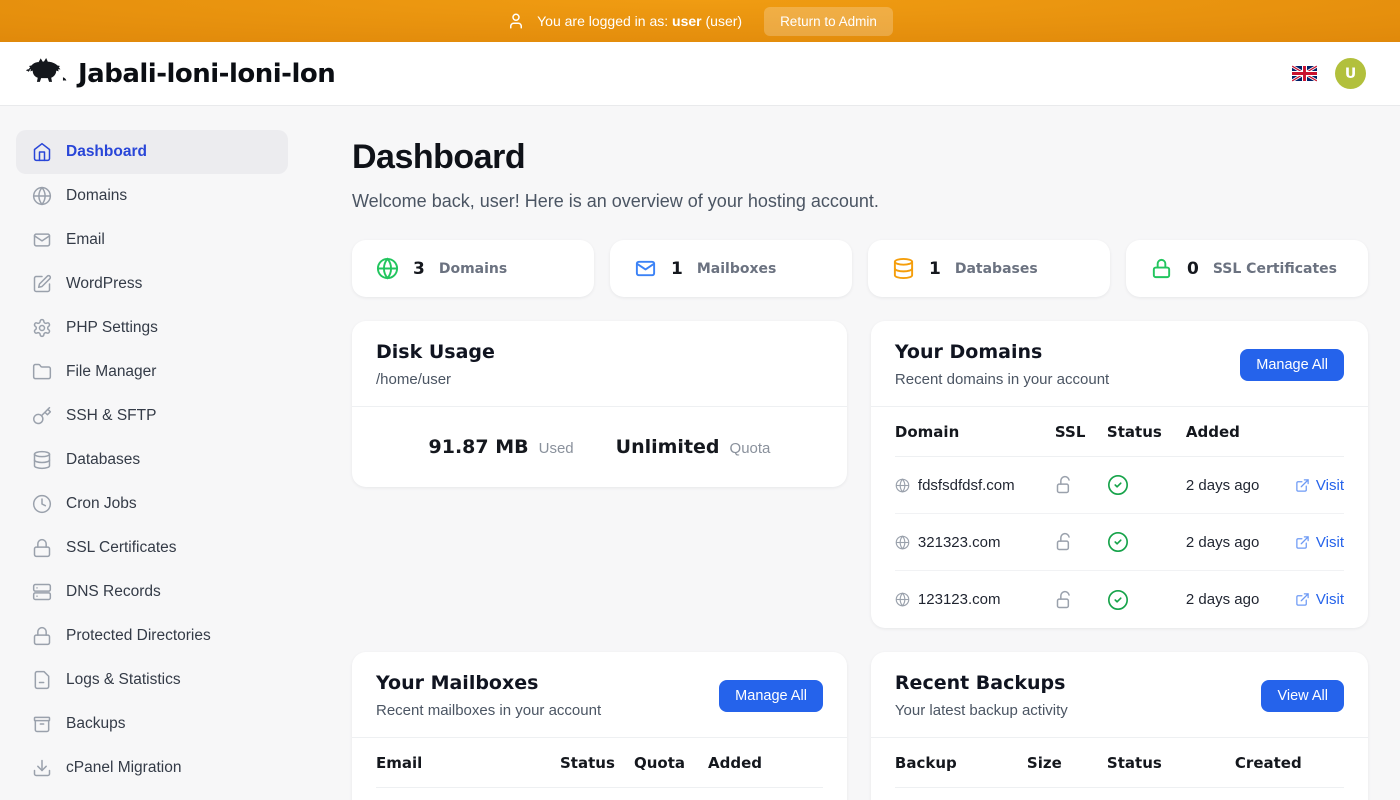 The width and height of the screenshot is (1400, 800). I want to click on page-title: Dashboard, so click(439, 157).